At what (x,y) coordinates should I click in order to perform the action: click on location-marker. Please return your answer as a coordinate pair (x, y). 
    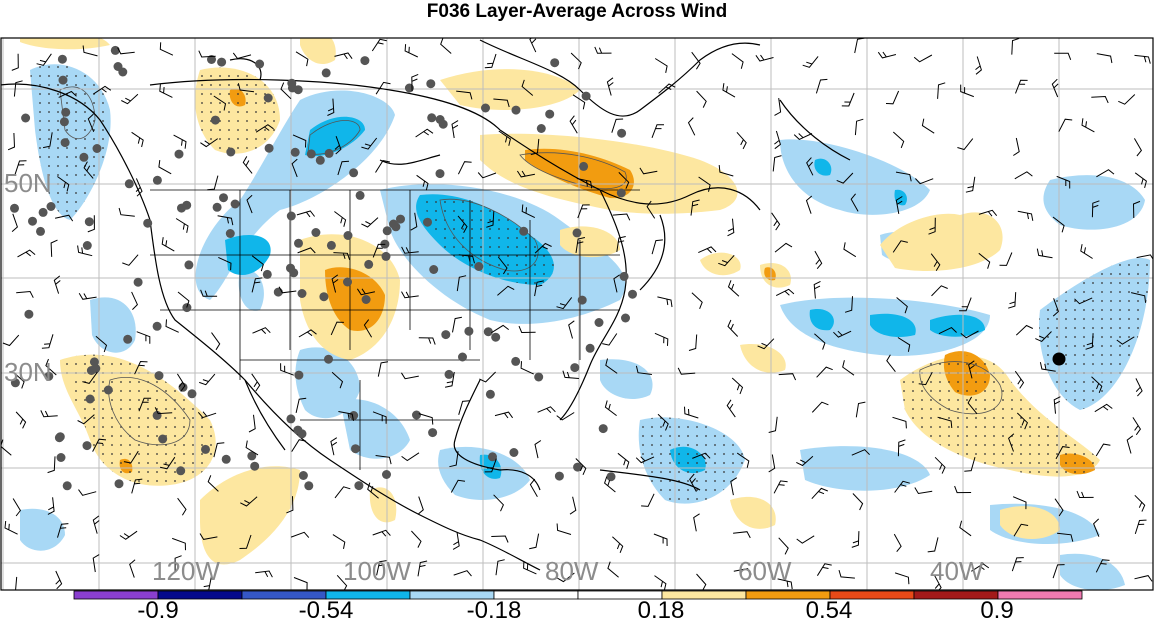
    Looking at the image, I should click on (1059, 359).